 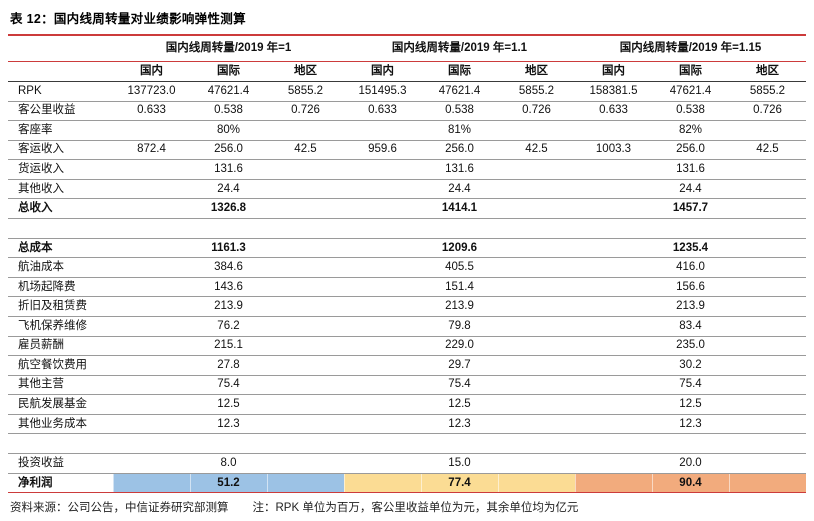 I want to click on column-group-header-3: 国内线周转量/2019 年=1.15, so click(x=690, y=48).